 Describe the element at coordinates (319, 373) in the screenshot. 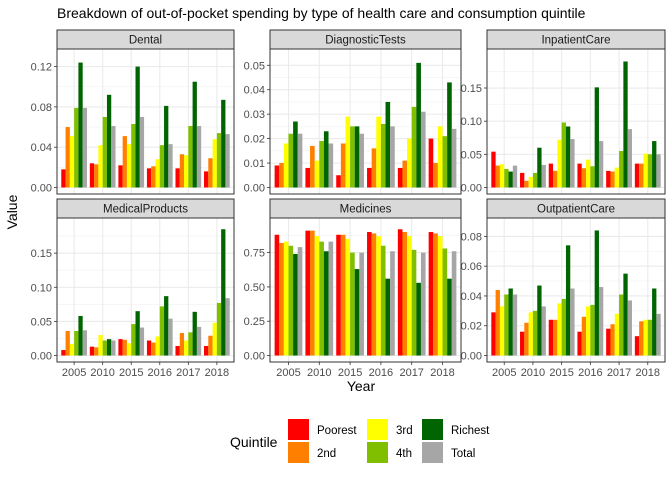

I see `x-tick-label: 2010` at that location.